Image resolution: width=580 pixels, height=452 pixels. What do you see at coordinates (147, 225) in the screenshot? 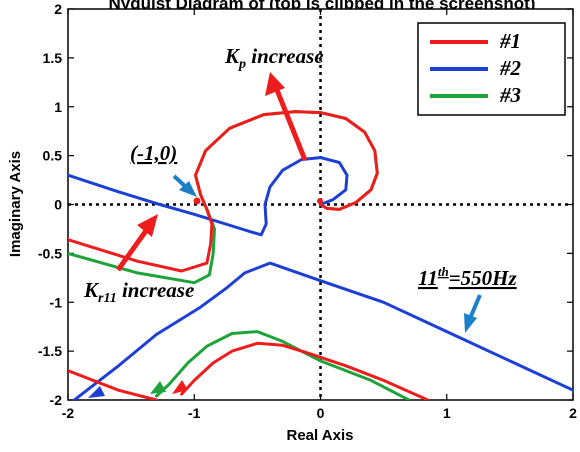
I see `kr-arrowhead` at bounding box center [147, 225].